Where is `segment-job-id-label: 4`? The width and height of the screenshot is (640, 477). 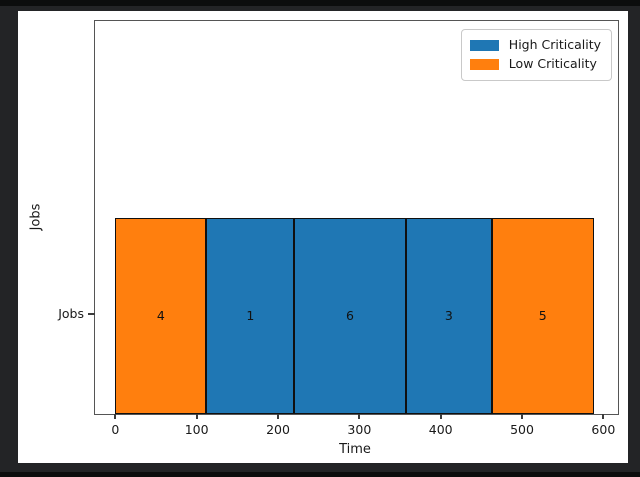 segment-job-id-label: 4 is located at coordinates (160, 315).